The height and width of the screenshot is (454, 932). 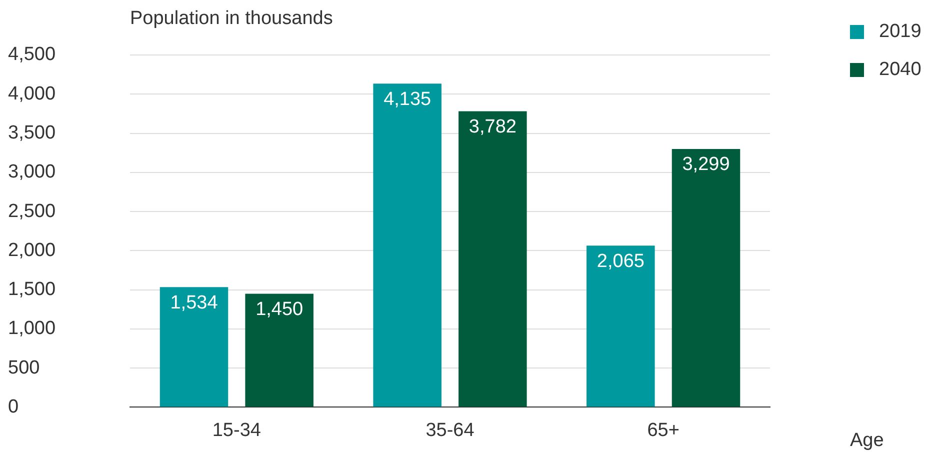 I want to click on x-tick-label: 65+, so click(x=663, y=430).